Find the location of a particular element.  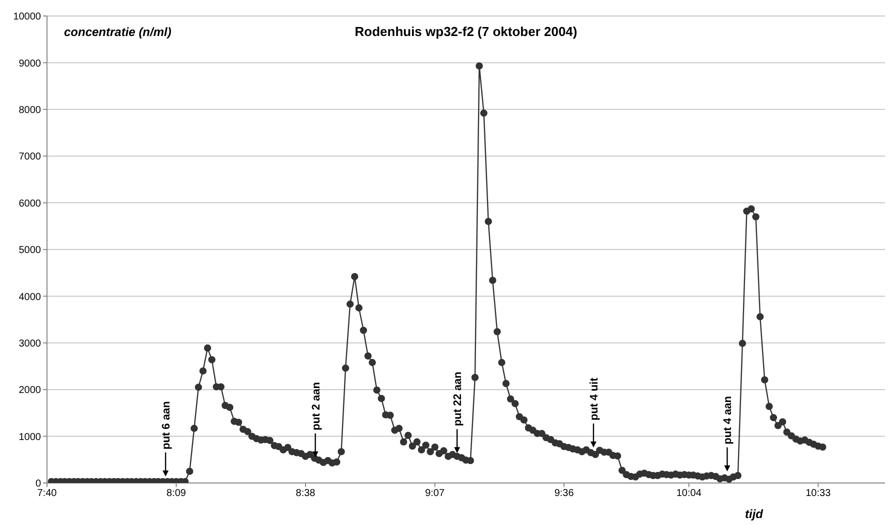

text: Rodenhuis wp32-f2 (7 oktober 2004) is located at coordinates (466, 31).